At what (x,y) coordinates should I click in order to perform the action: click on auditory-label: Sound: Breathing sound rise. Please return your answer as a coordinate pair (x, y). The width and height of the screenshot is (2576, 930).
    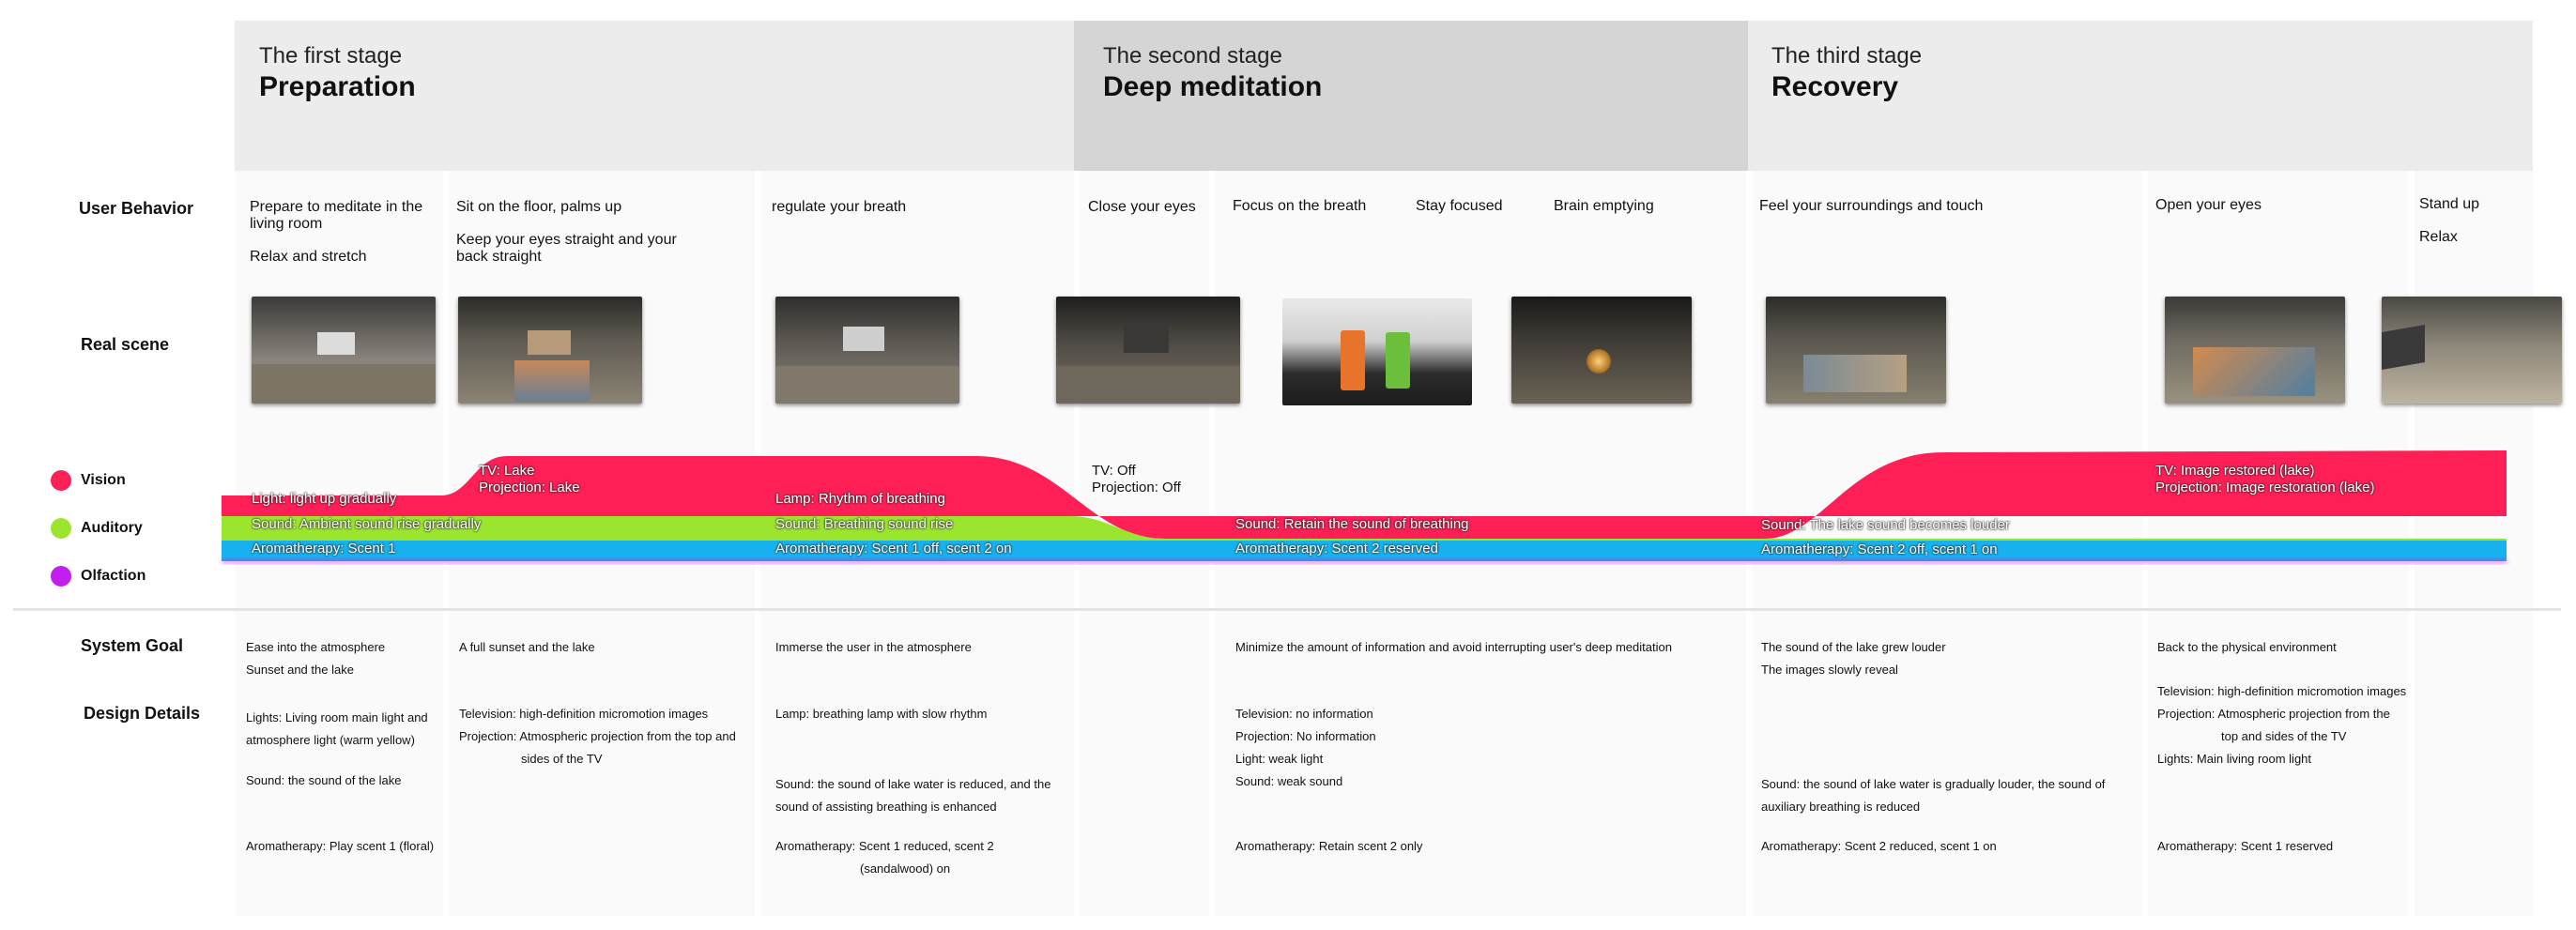
    Looking at the image, I should click on (865, 524).